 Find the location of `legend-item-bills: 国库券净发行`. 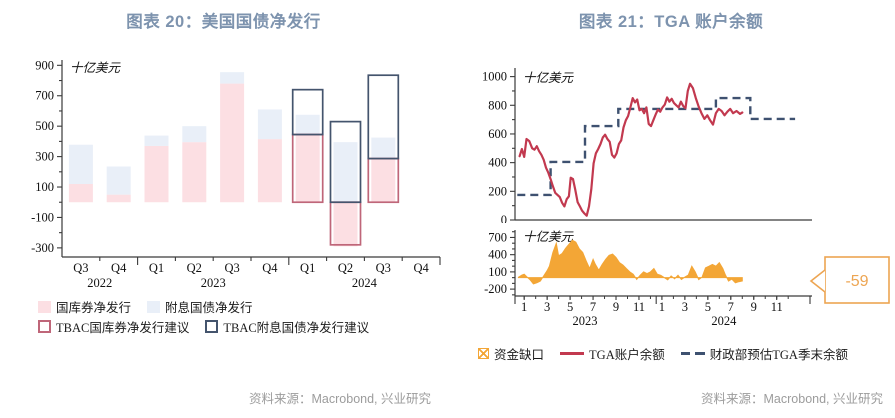

legend-item-bills: 国库券净发行 is located at coordinates (84, 306).